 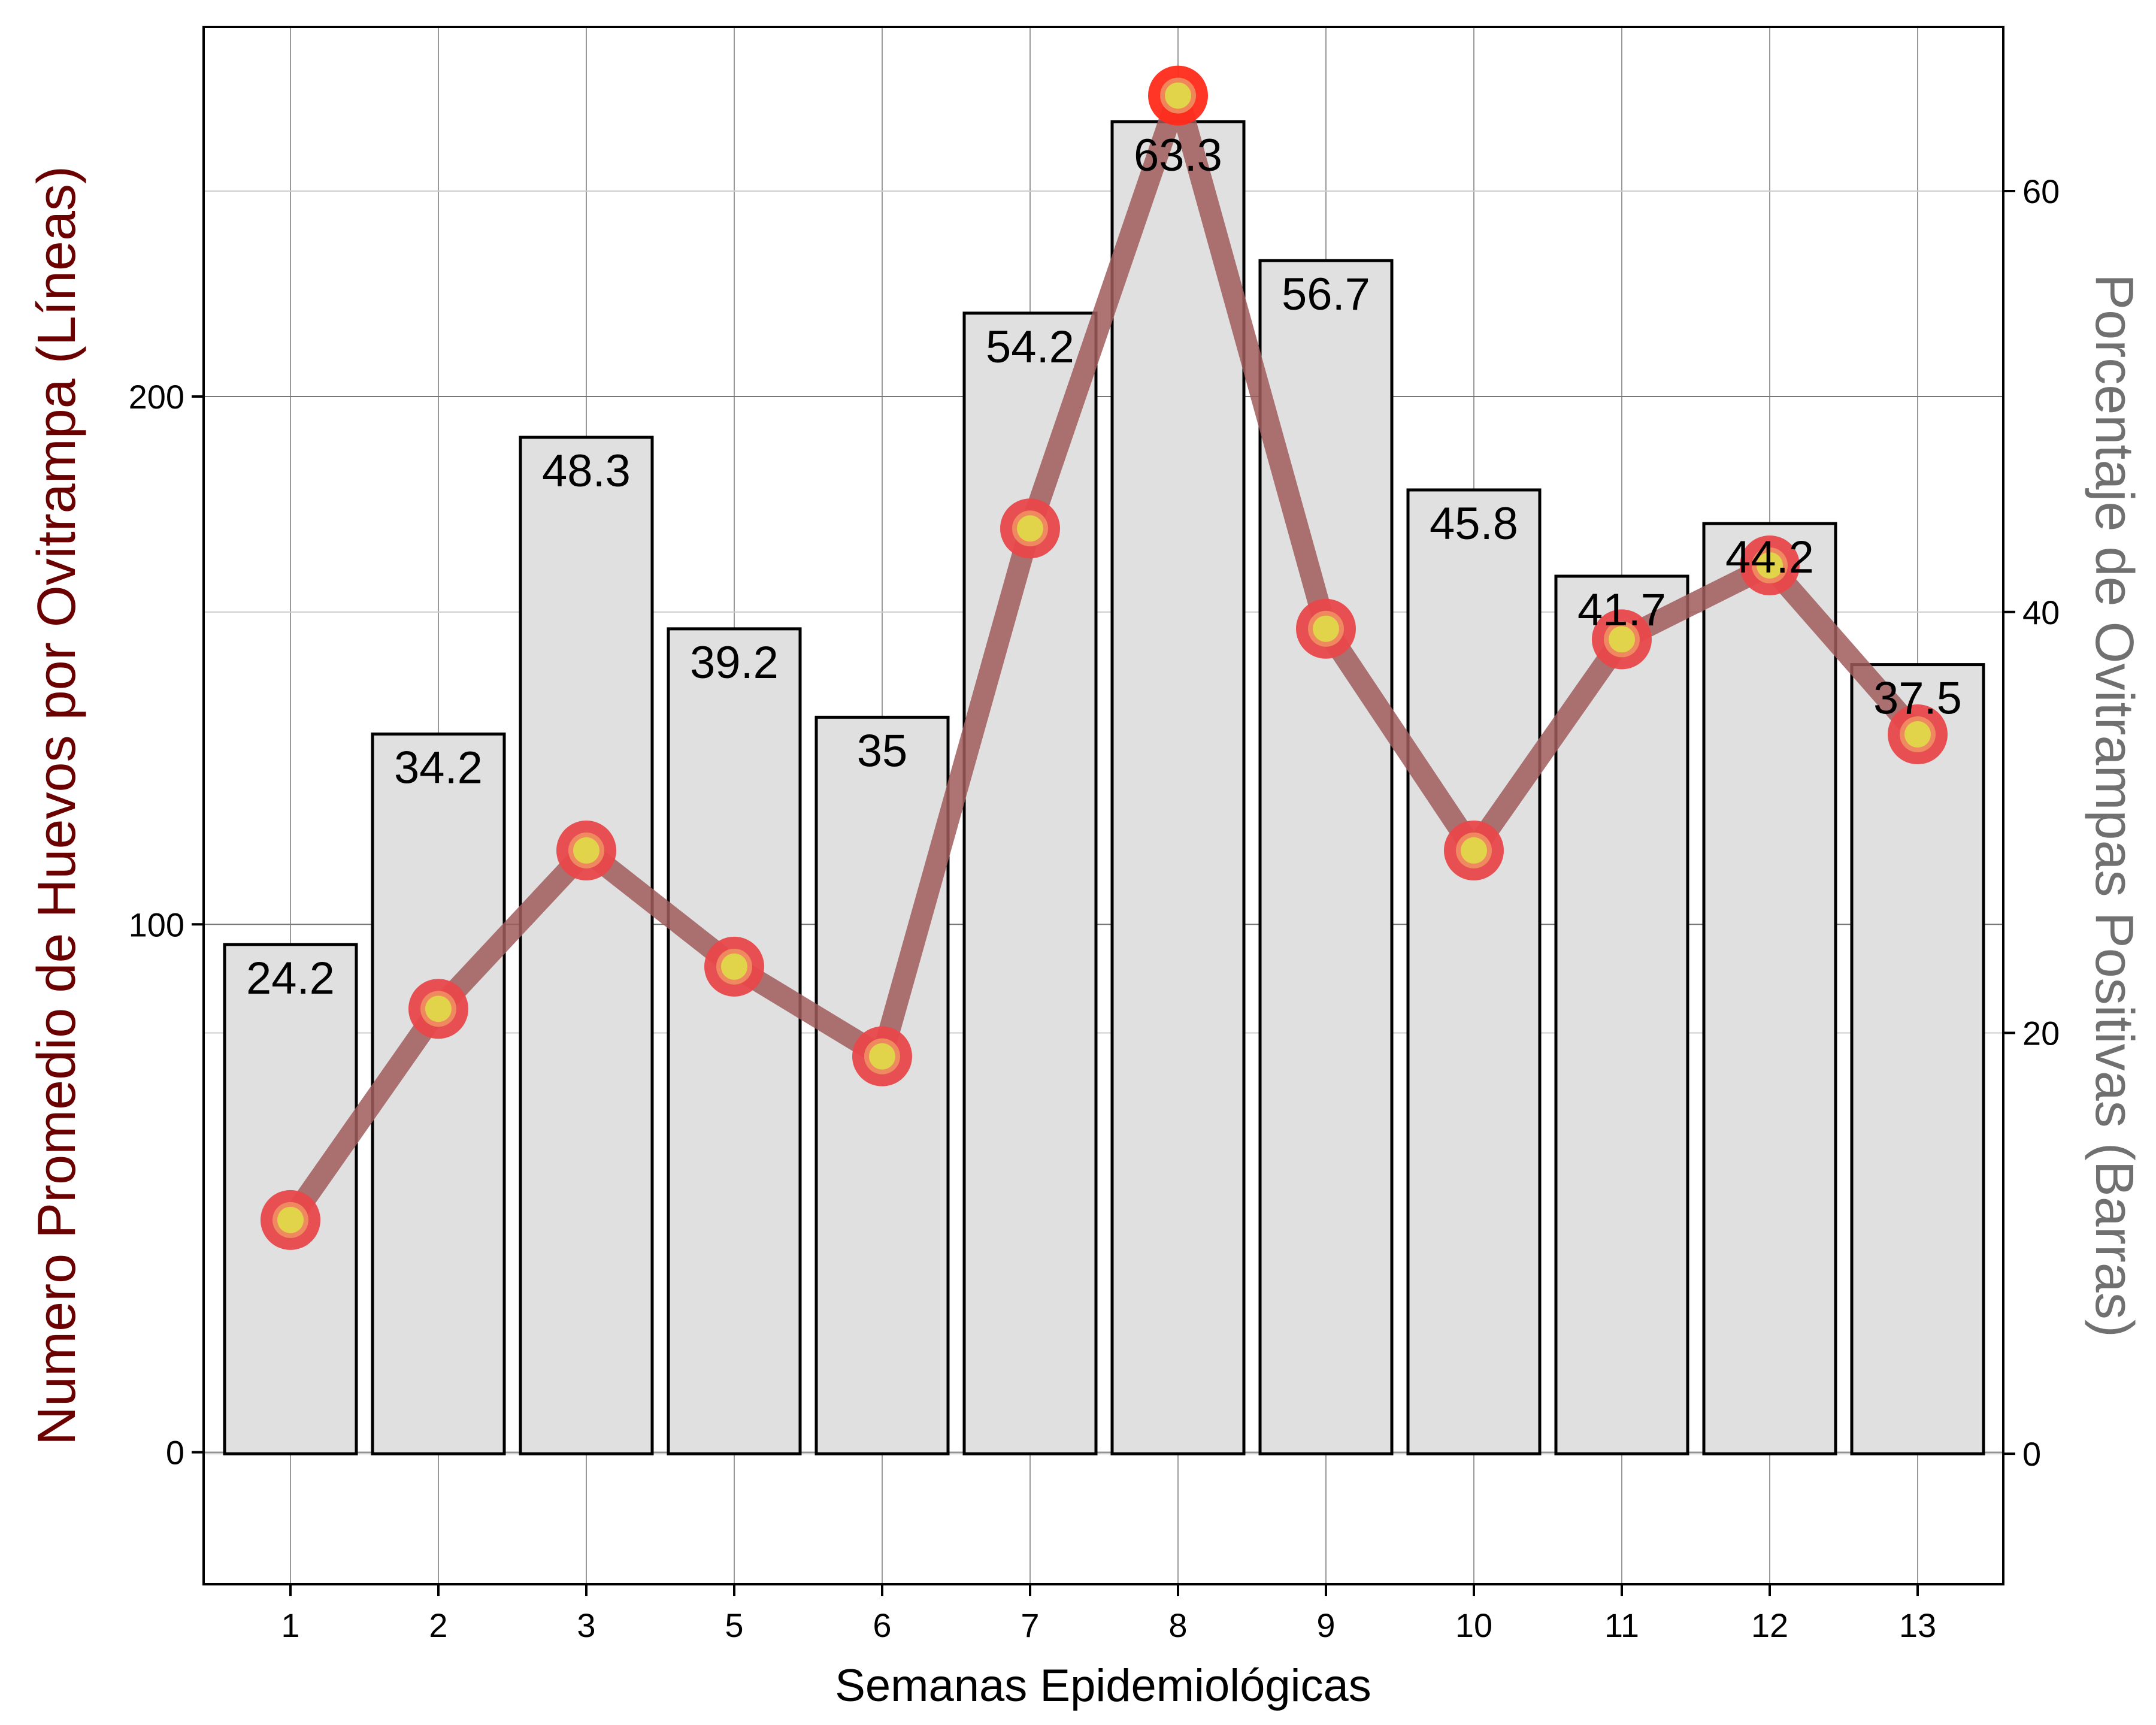 What do you see at coordinates (1621, 610) in the screenshot?
I see `bar-value-label: 41.7` at bounding box center [1621, 610].